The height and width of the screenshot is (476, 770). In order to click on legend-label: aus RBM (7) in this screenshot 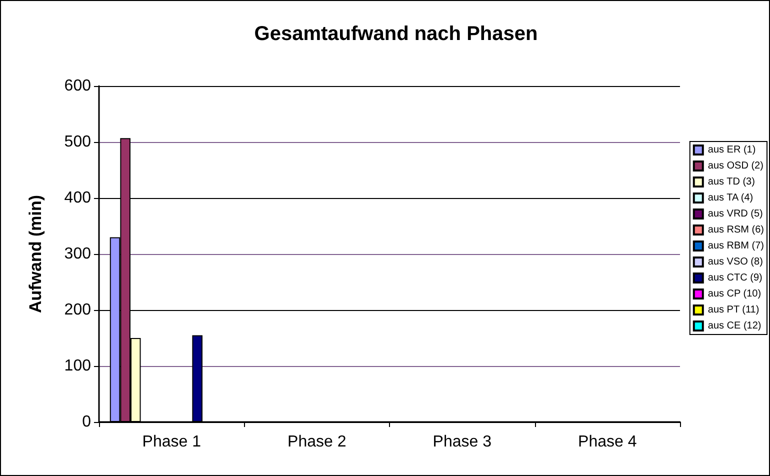, I will do `click(736, 246)`.